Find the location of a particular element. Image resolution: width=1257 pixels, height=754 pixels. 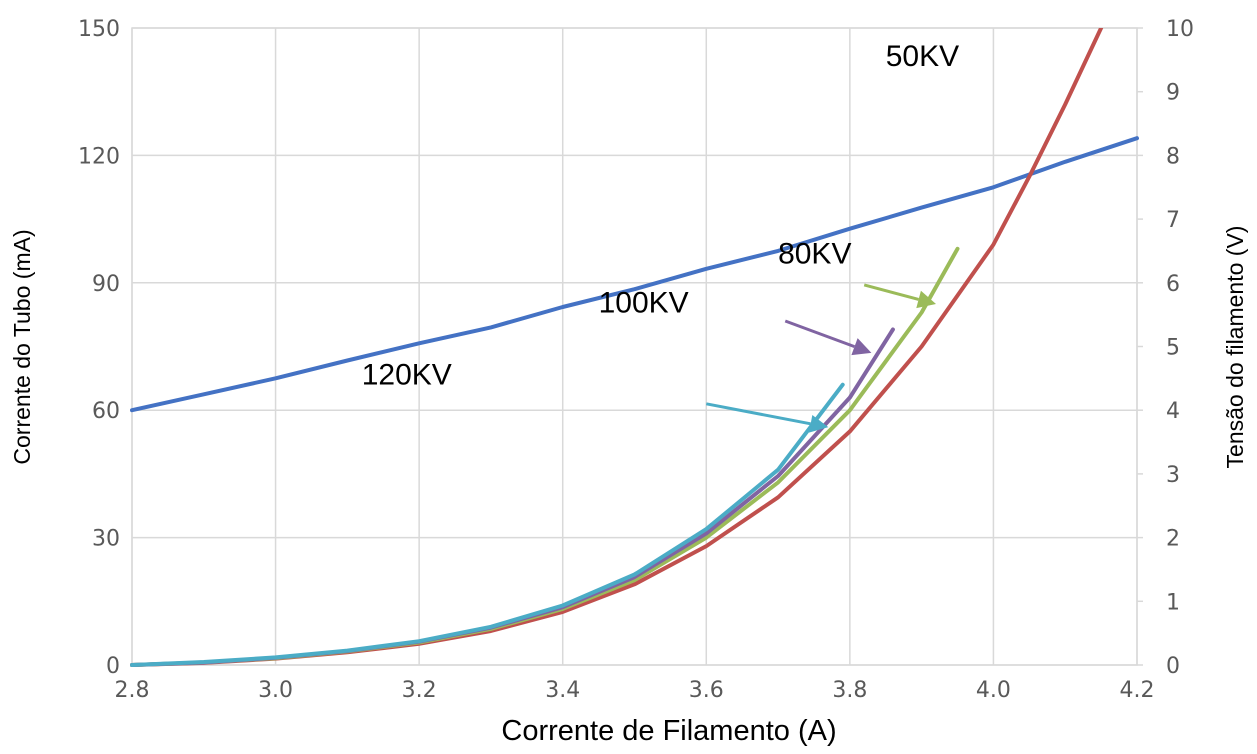

y-tick-label: 120 is located at coordinates (99, 156).